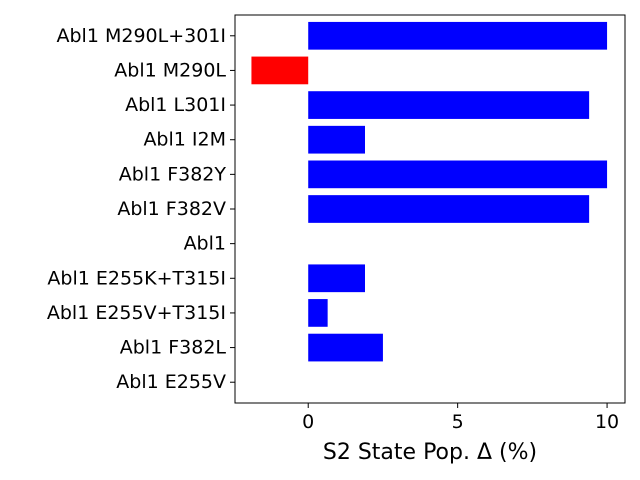 This screenshot has height=480, width=640. I want to click on y-tick-label: Abl1 M290L, so click(170, 70).